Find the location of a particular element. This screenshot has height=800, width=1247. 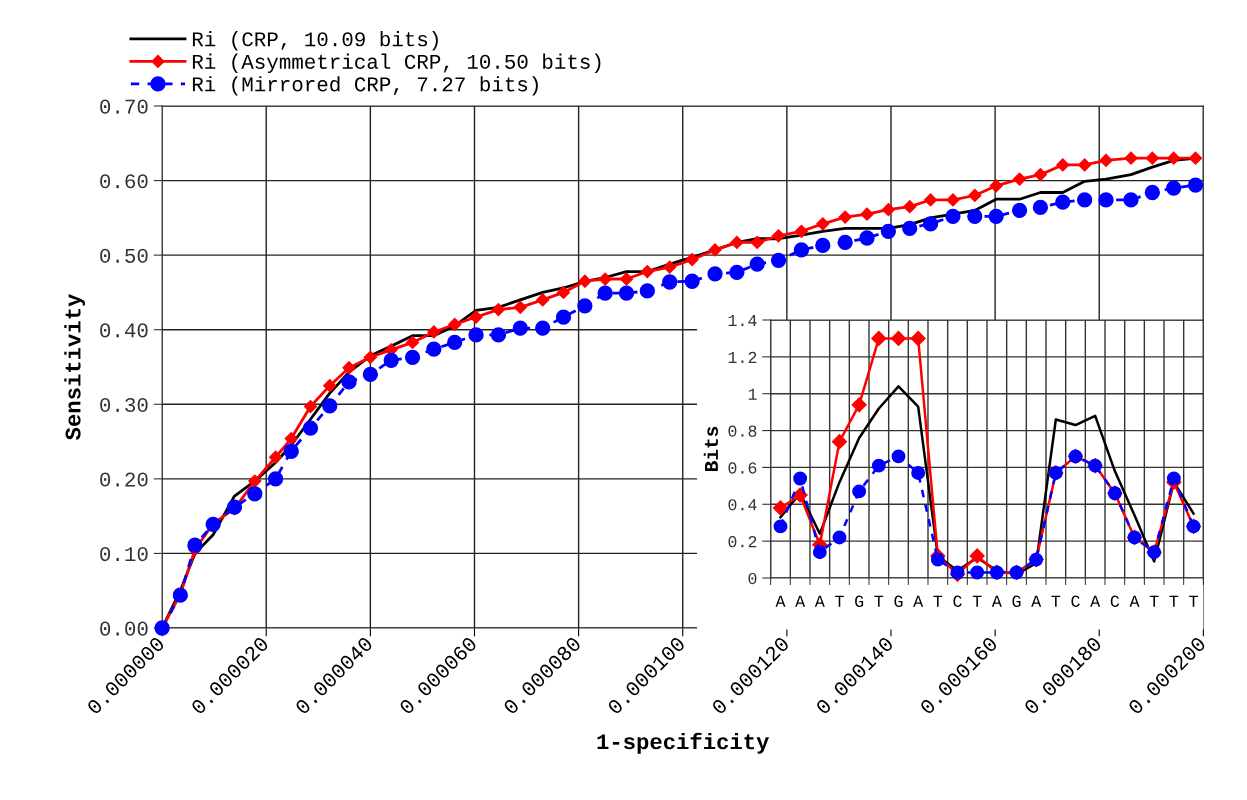

y-tick-label: 0.70 is located at coordinates (124, 106).